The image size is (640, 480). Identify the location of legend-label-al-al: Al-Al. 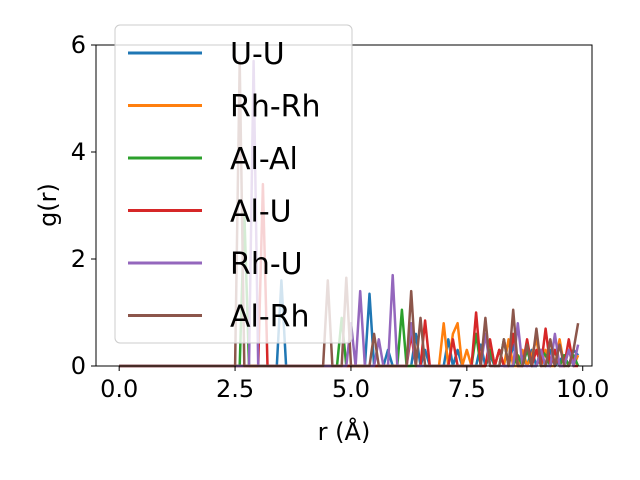
(264, 159).